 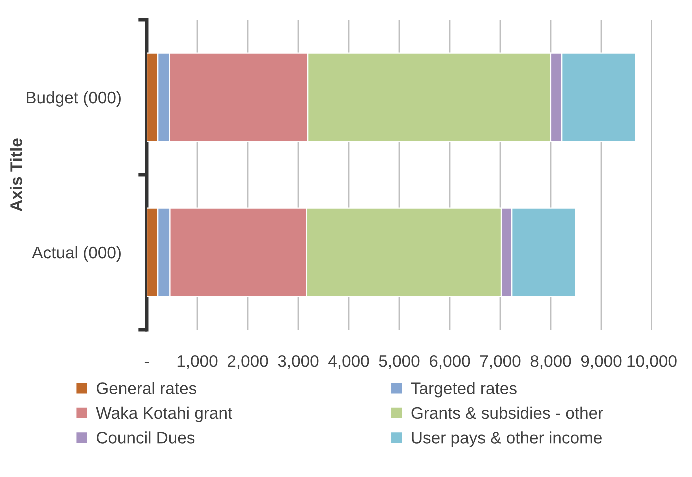 I want to click on legend-label: General rates, so click(x=146, y=388).